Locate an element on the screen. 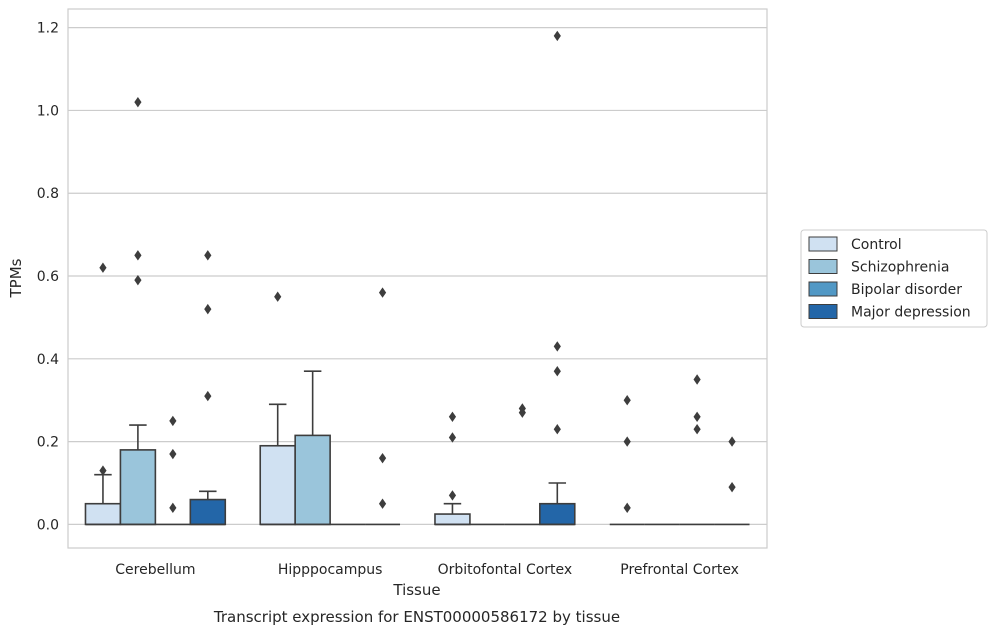  x-axis-label: Tissue is located at coordinates (416, 590).